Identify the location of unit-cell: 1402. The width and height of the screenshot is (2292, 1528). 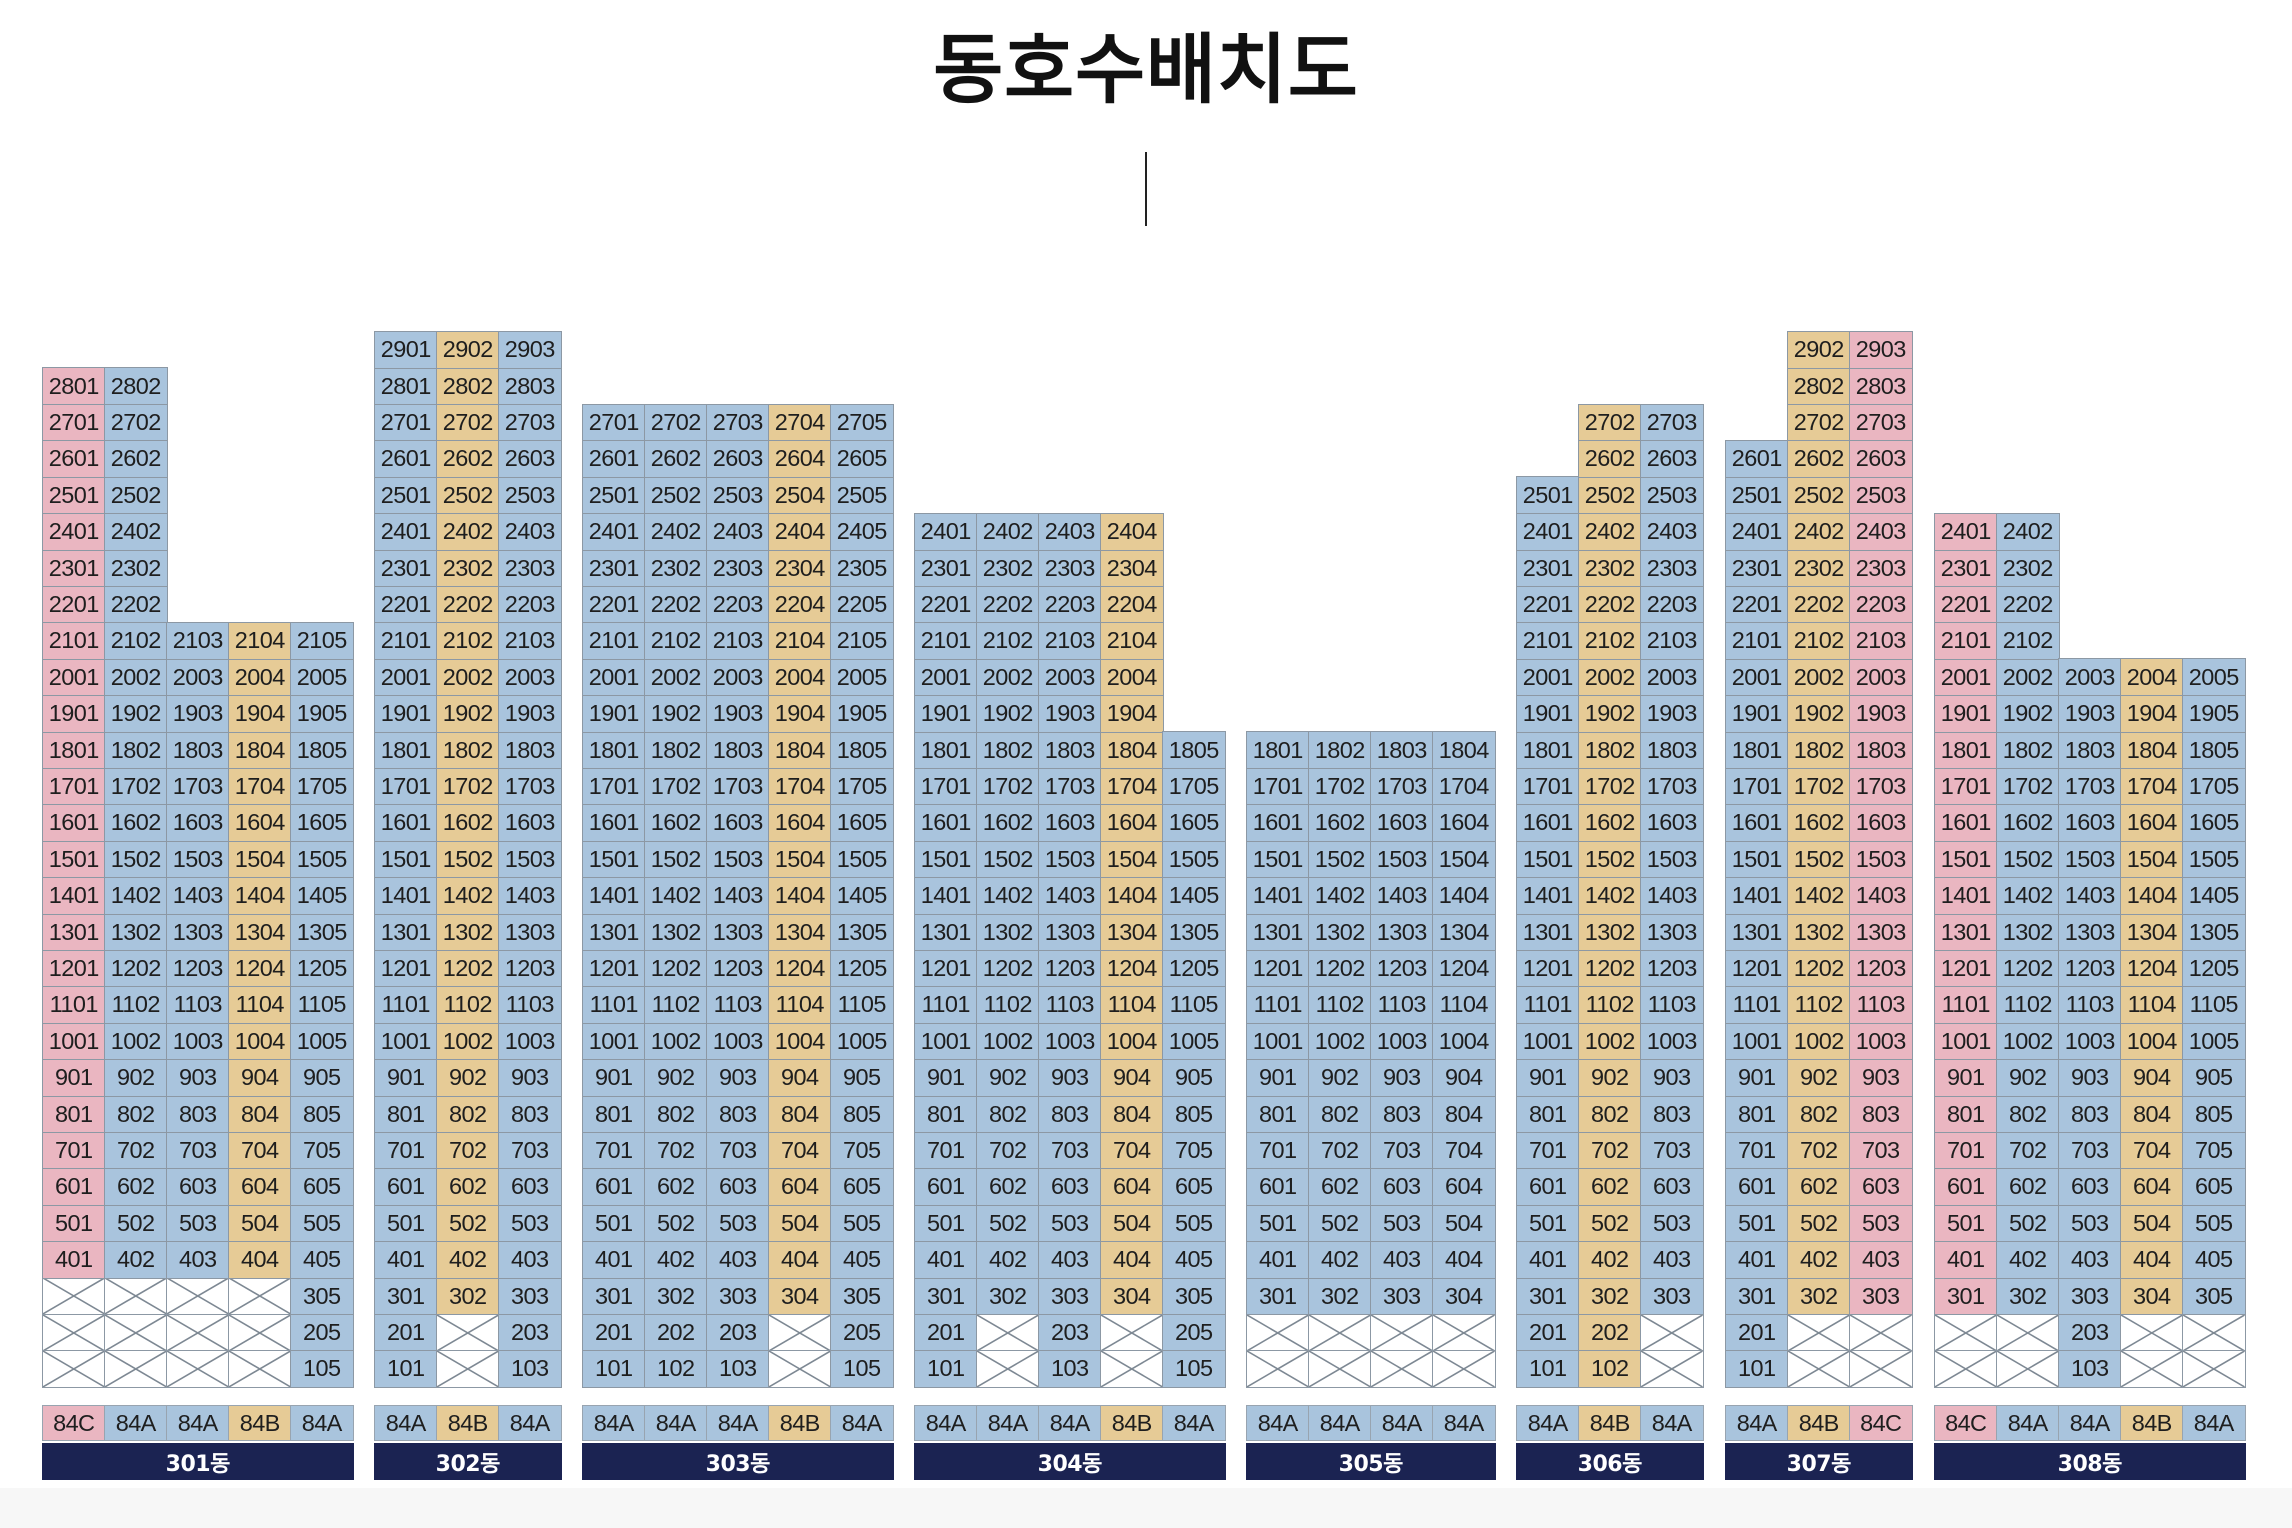
(1610, 895).